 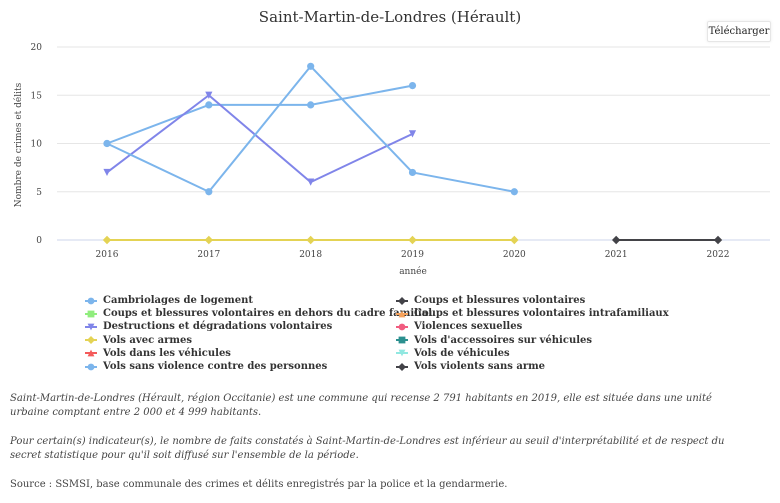 I want to click on chart-title: Saint-Martin-de-Londres (Hérault), so click(x=390, y=17).